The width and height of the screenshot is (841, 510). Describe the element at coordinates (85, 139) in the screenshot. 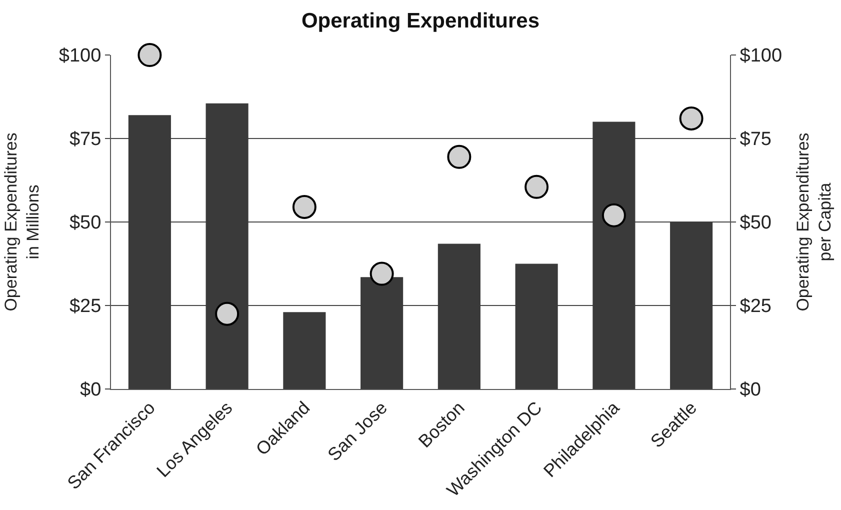

I see `y-tick-label: $75` at that location.